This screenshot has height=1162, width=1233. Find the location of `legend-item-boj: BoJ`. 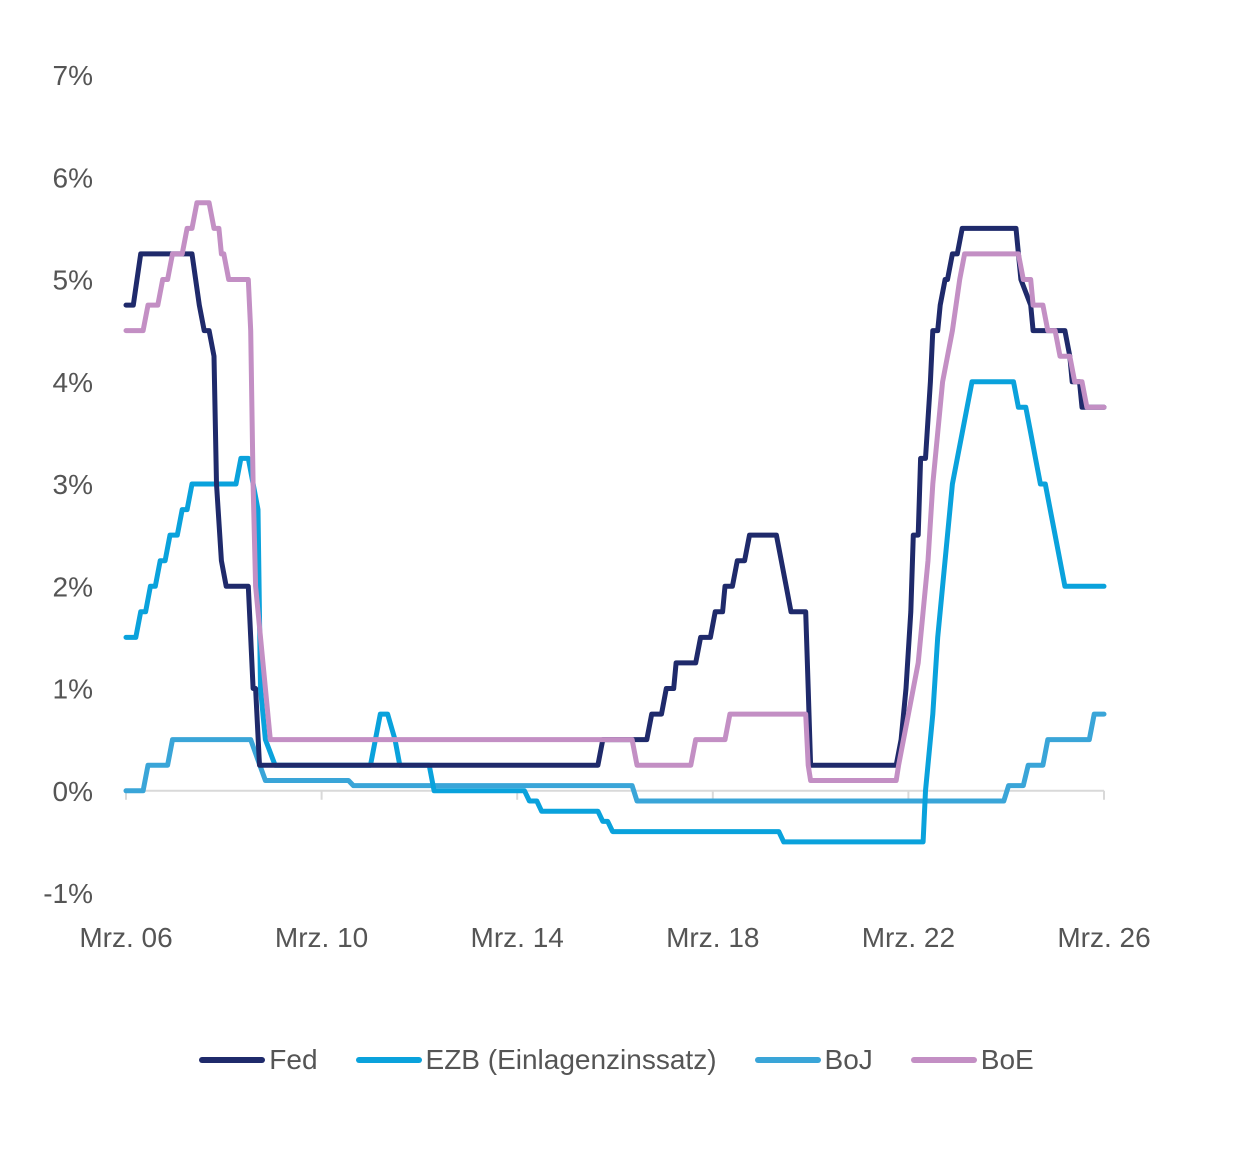

legend-item-boj: BoJ is located at coordinates (813, 1060).